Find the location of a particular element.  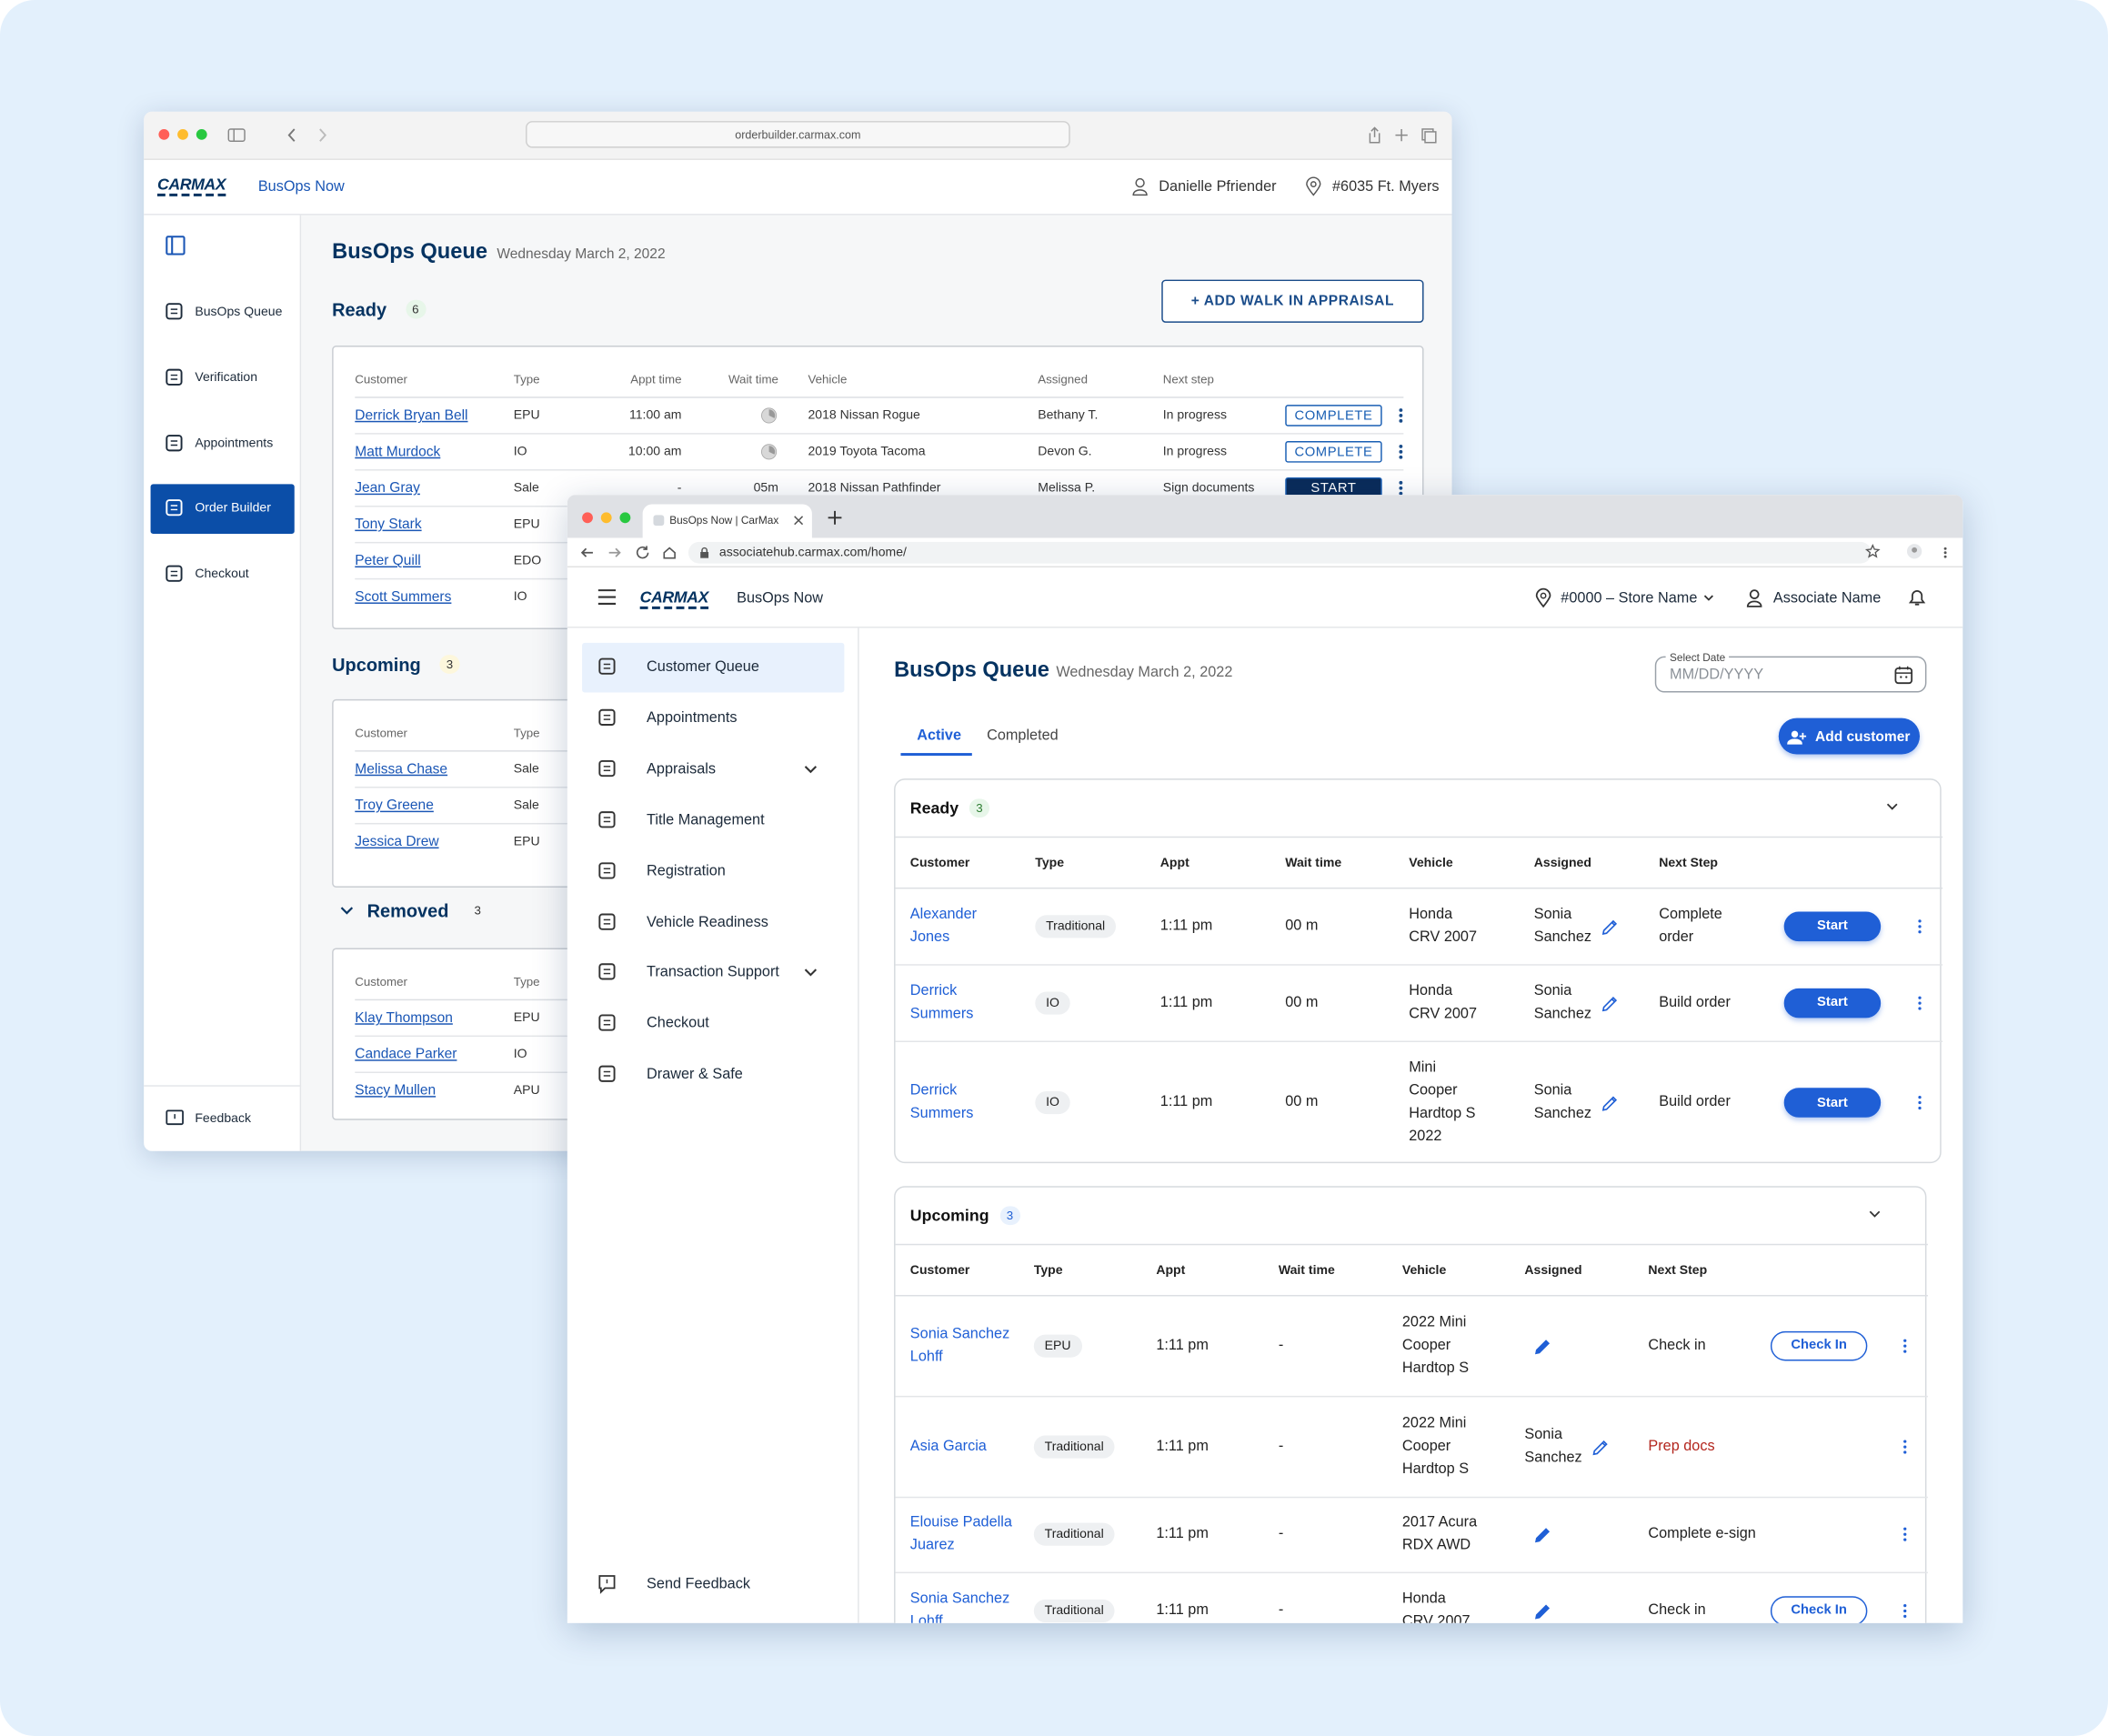

nav-item: Drawer & Safe is located at coordinates (695, 1074).